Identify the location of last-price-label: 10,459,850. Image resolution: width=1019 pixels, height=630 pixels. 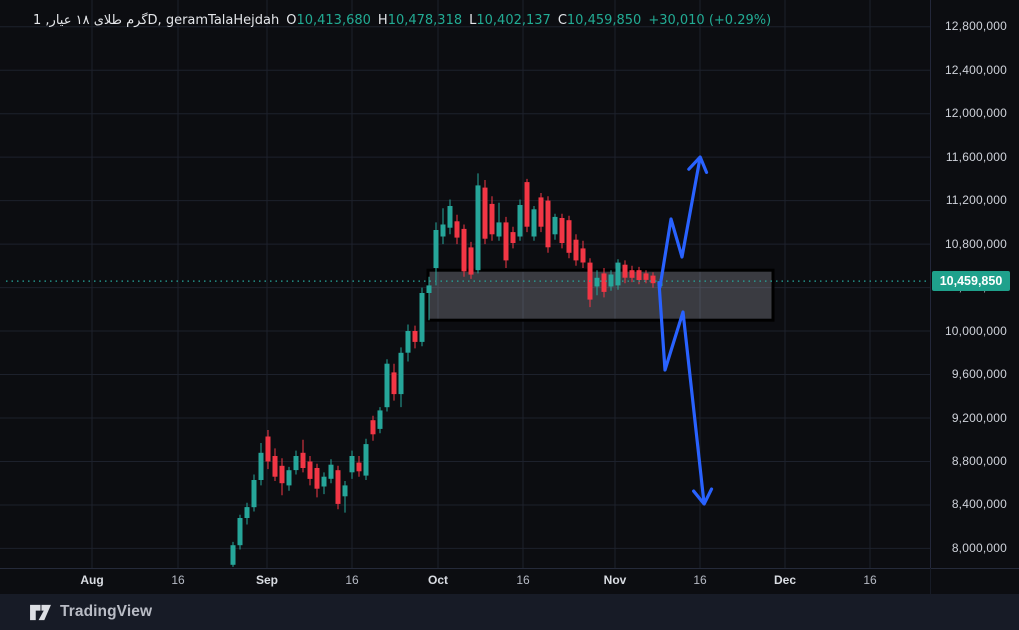
(971, 281).